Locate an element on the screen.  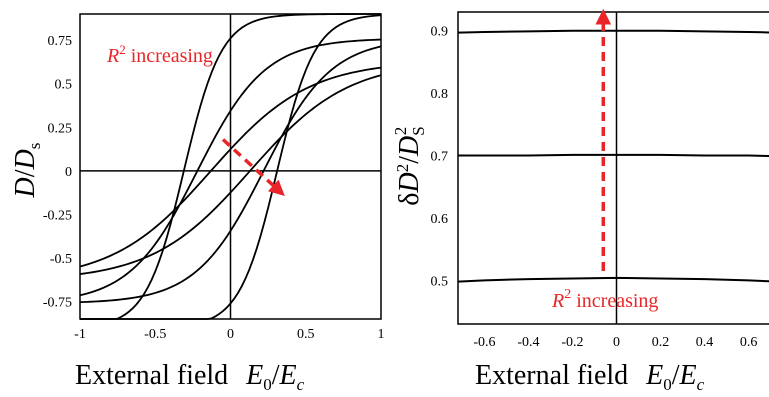
x-axis-label-right: External field E0/Ec is located at coordinates (590, 377).